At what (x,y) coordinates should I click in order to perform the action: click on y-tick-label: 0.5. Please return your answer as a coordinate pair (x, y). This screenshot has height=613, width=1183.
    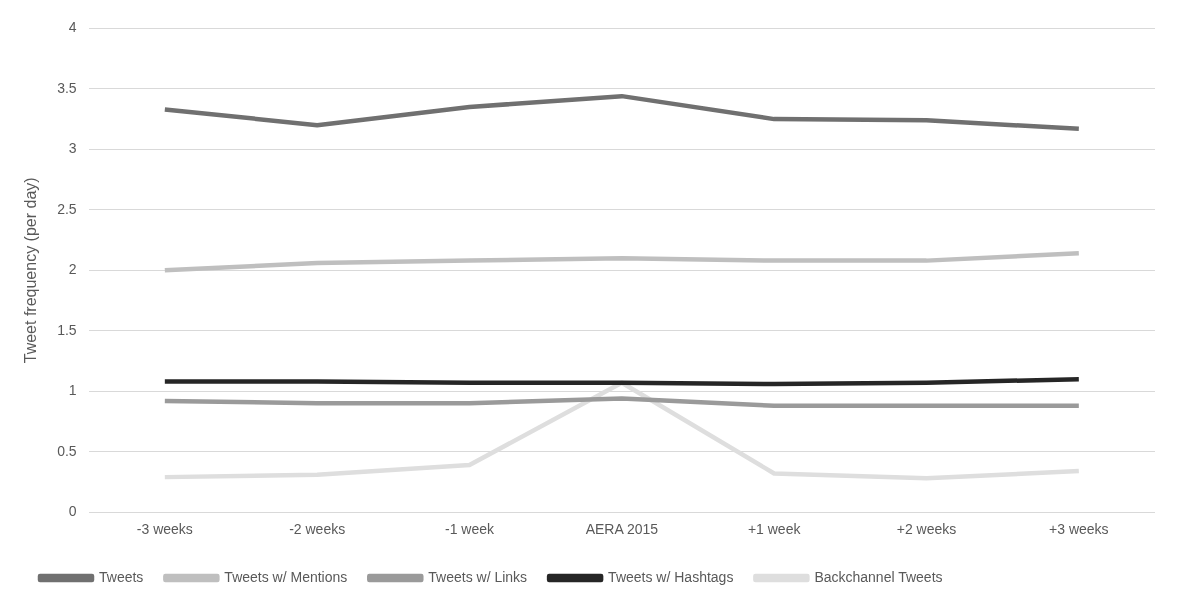
    Looking at the image, I should click on (67, 450).